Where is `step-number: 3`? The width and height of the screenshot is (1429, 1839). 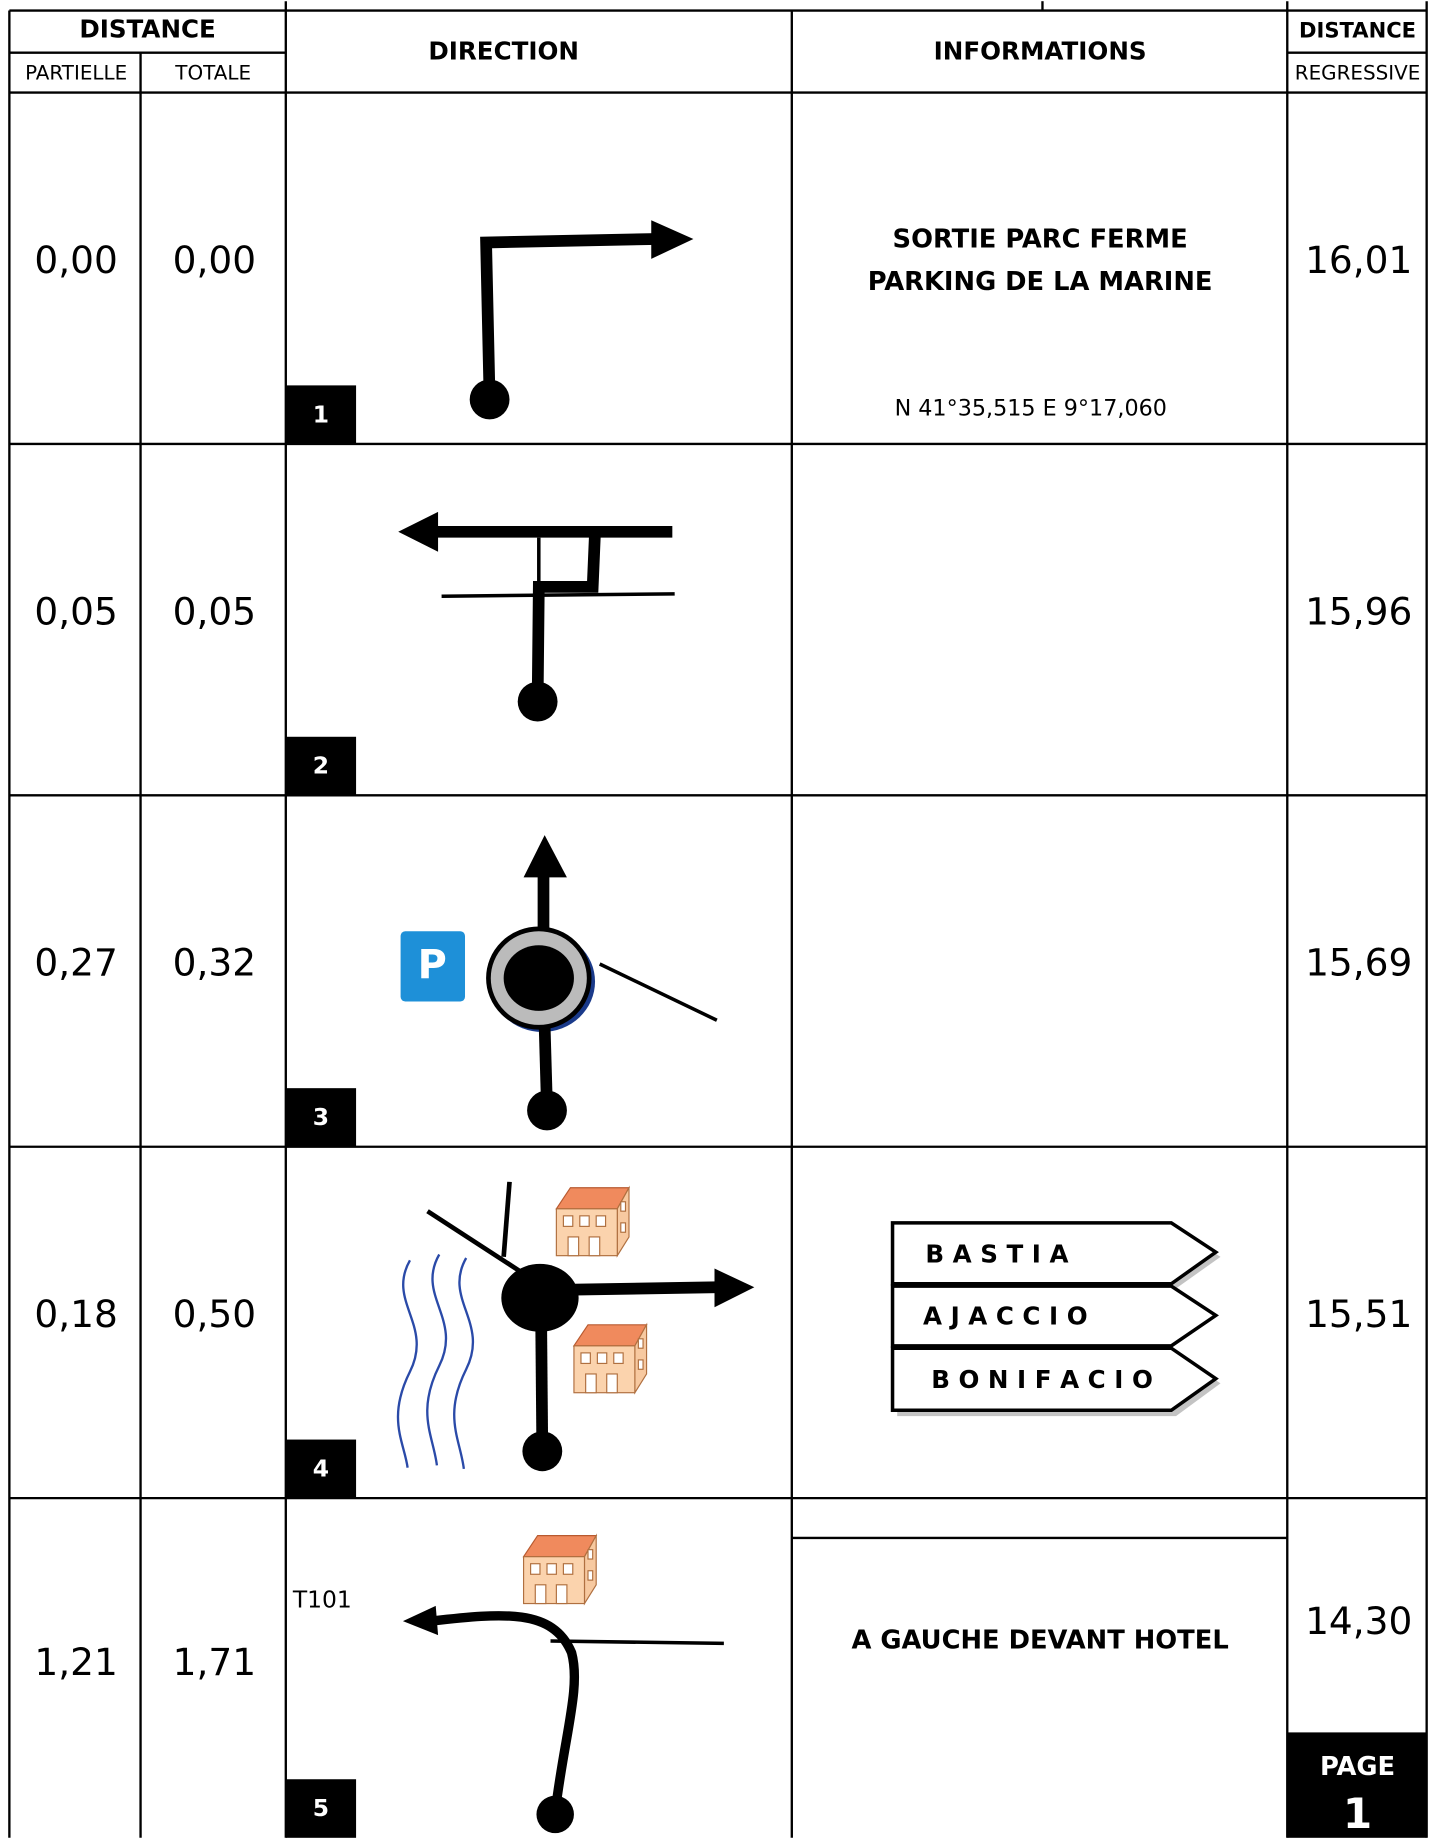 step-number: 3 is located at coordinates (321, 1117).